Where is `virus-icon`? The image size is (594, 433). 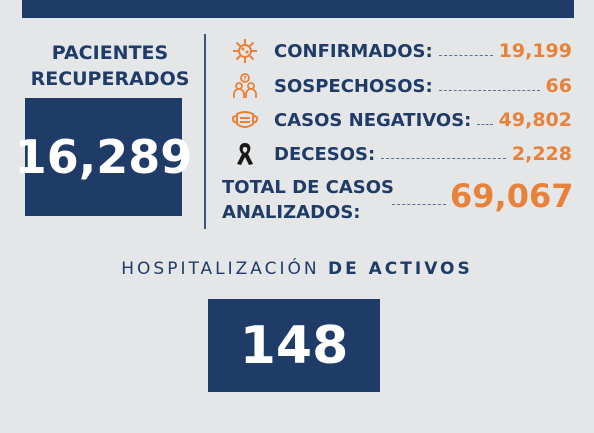 virus-icon is located at coordinates (245, 51).